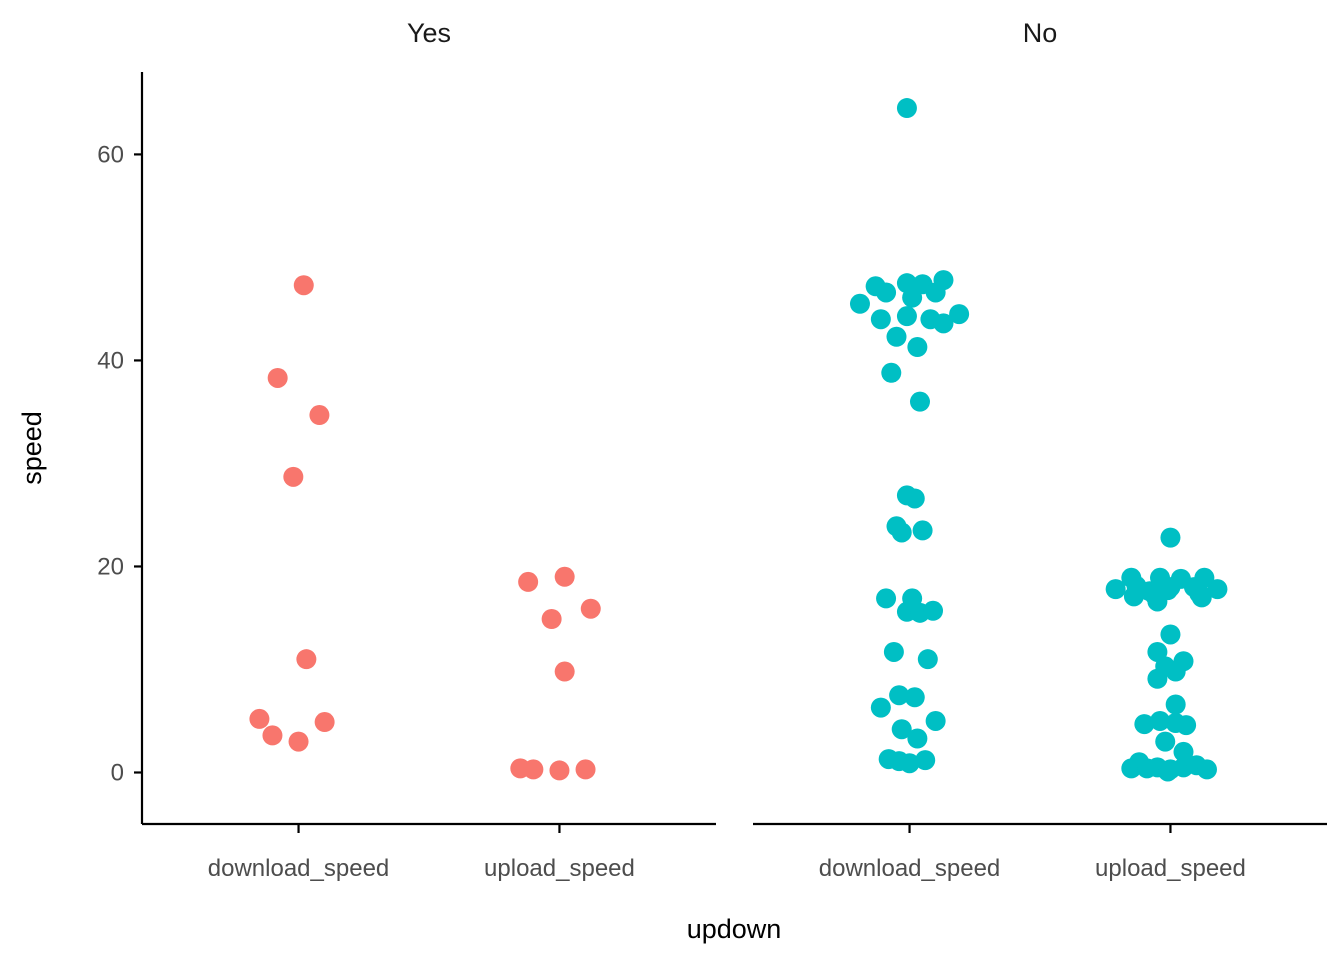 The height and width of the screenshot is (960, 1344). What do you see at coordinates (110, 566) in the screenshot?
I see `y-tick-label: 20` at bounding box center [110, 566].